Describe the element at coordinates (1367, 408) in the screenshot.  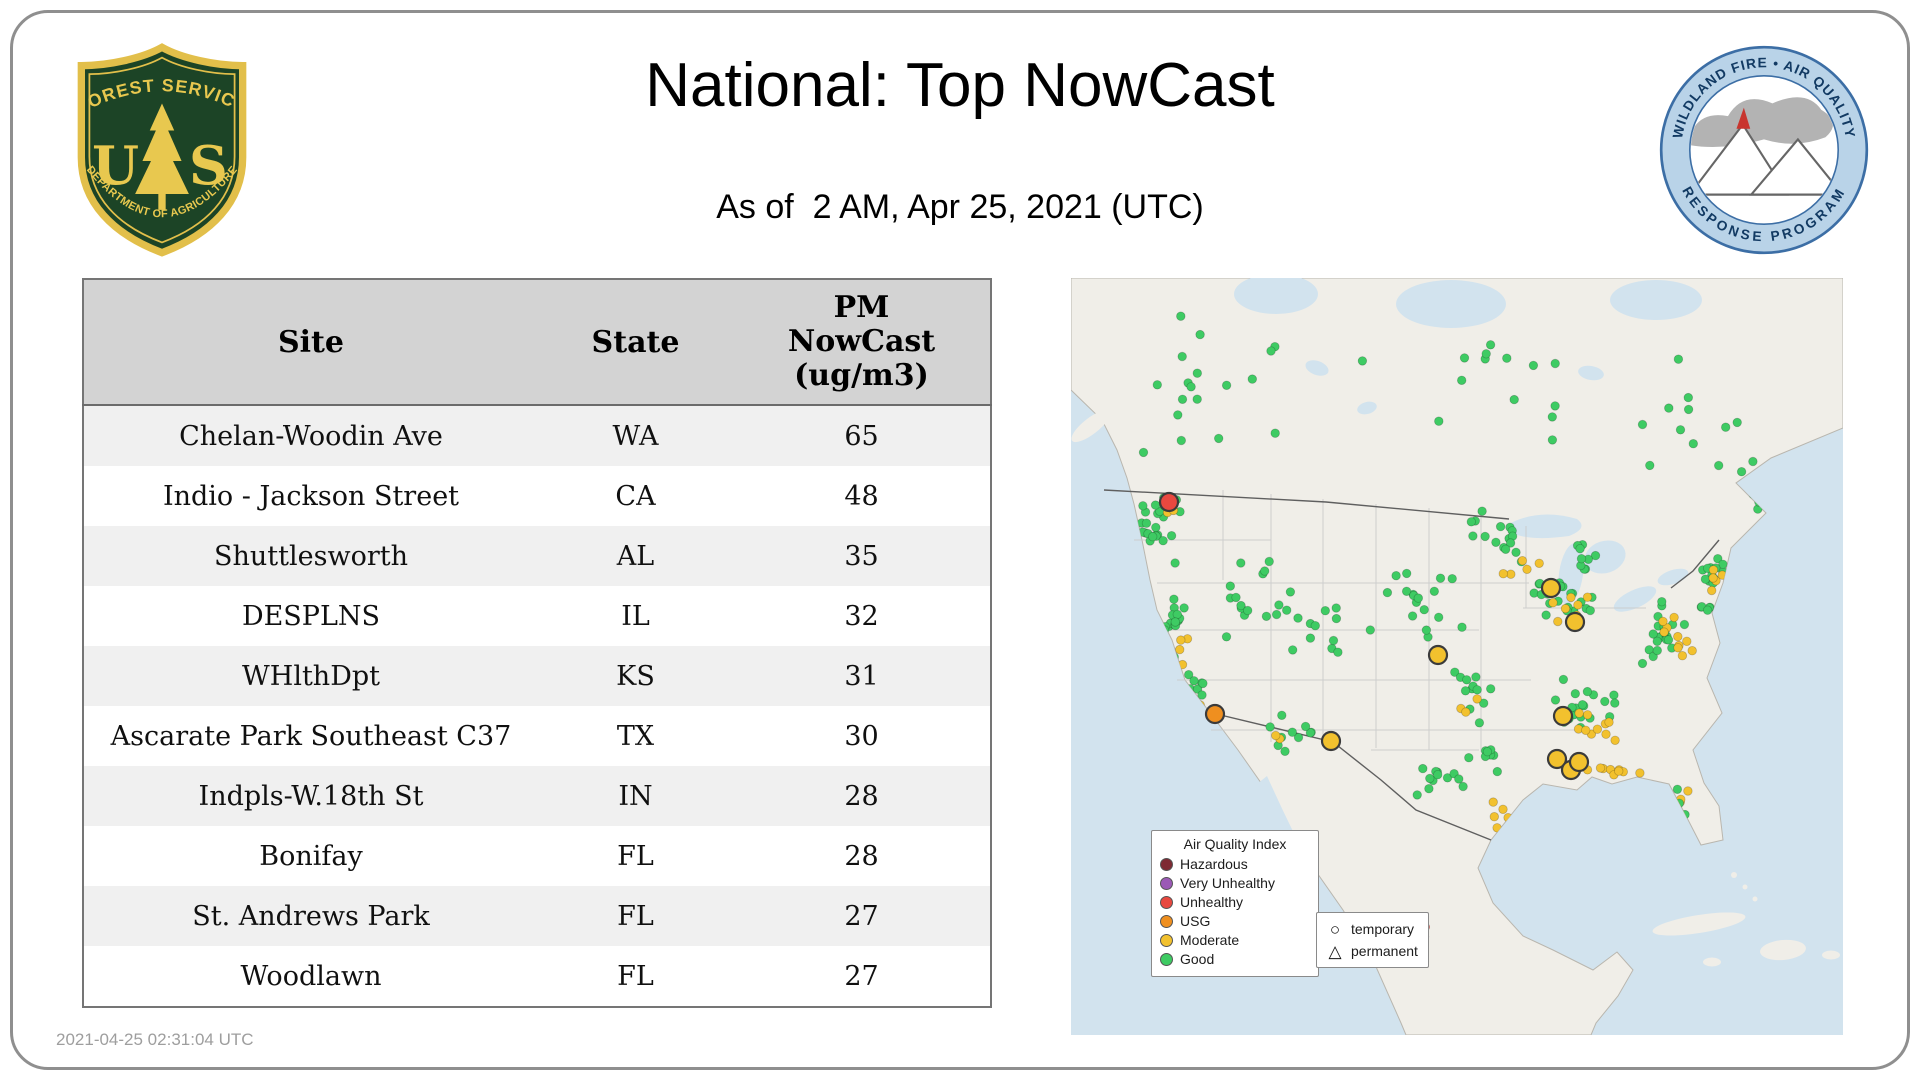
I see `canadian-lake` at that location.